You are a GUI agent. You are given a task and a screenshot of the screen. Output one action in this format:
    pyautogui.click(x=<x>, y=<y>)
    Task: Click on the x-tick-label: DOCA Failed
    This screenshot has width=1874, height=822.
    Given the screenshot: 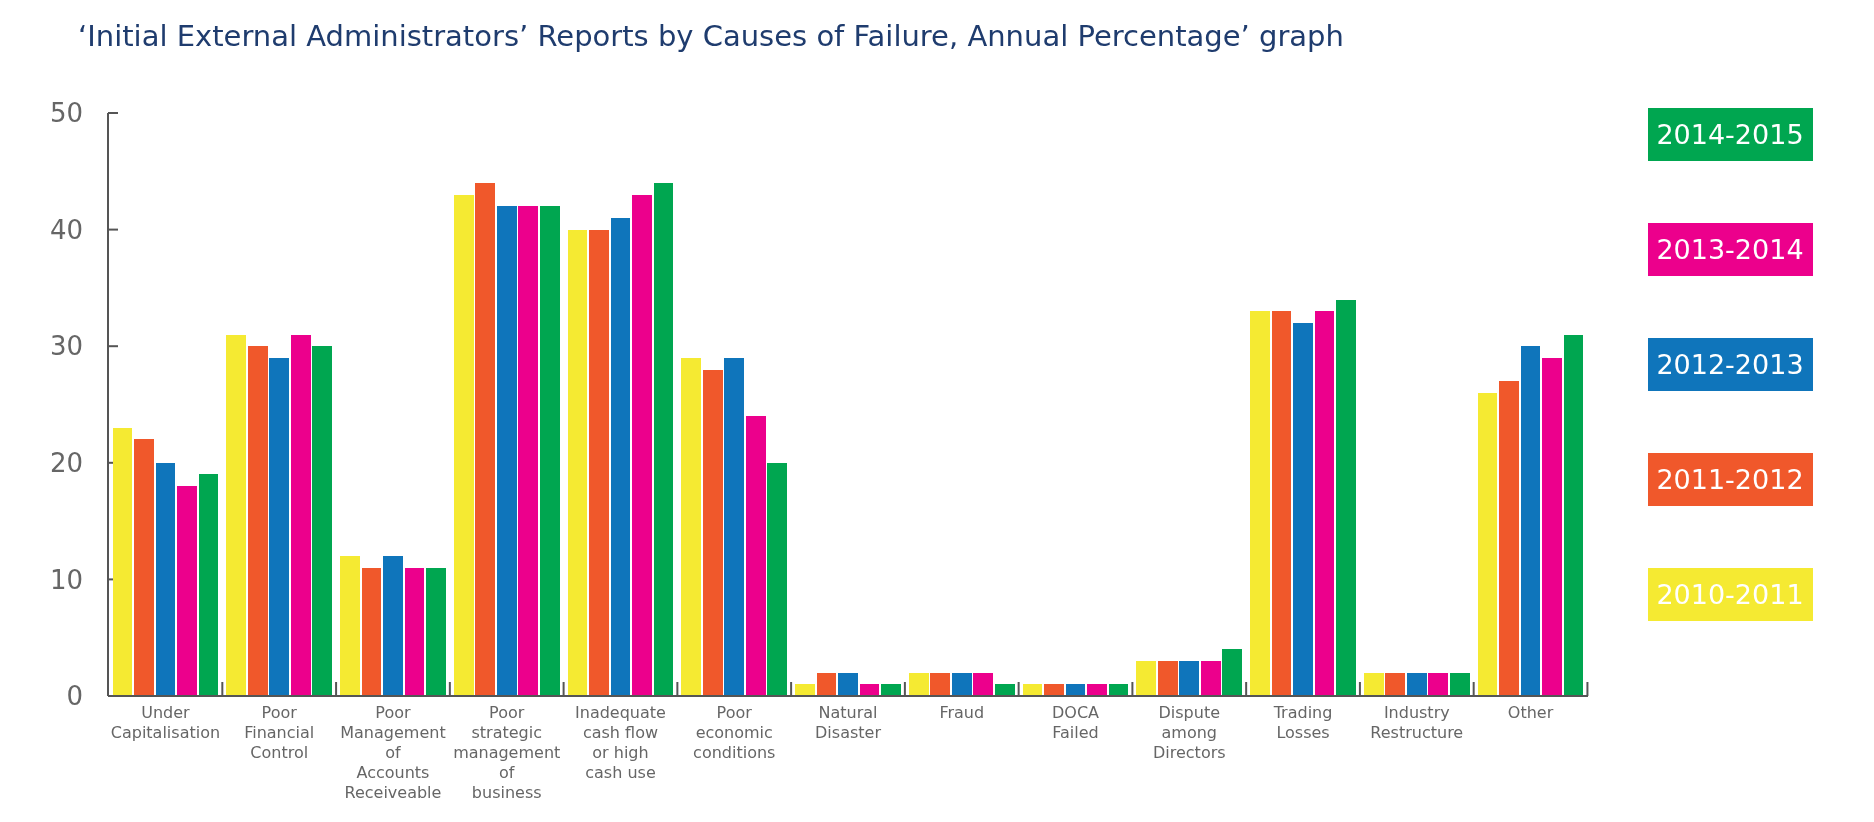 What is the action you would take?
    pyautogui.click(x=1076, y=722)
    